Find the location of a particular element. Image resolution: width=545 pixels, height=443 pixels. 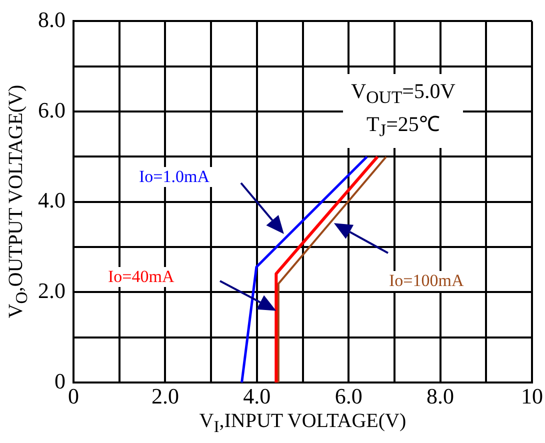

x-tick-label: 6.0 is located at coordinates (348, 396).